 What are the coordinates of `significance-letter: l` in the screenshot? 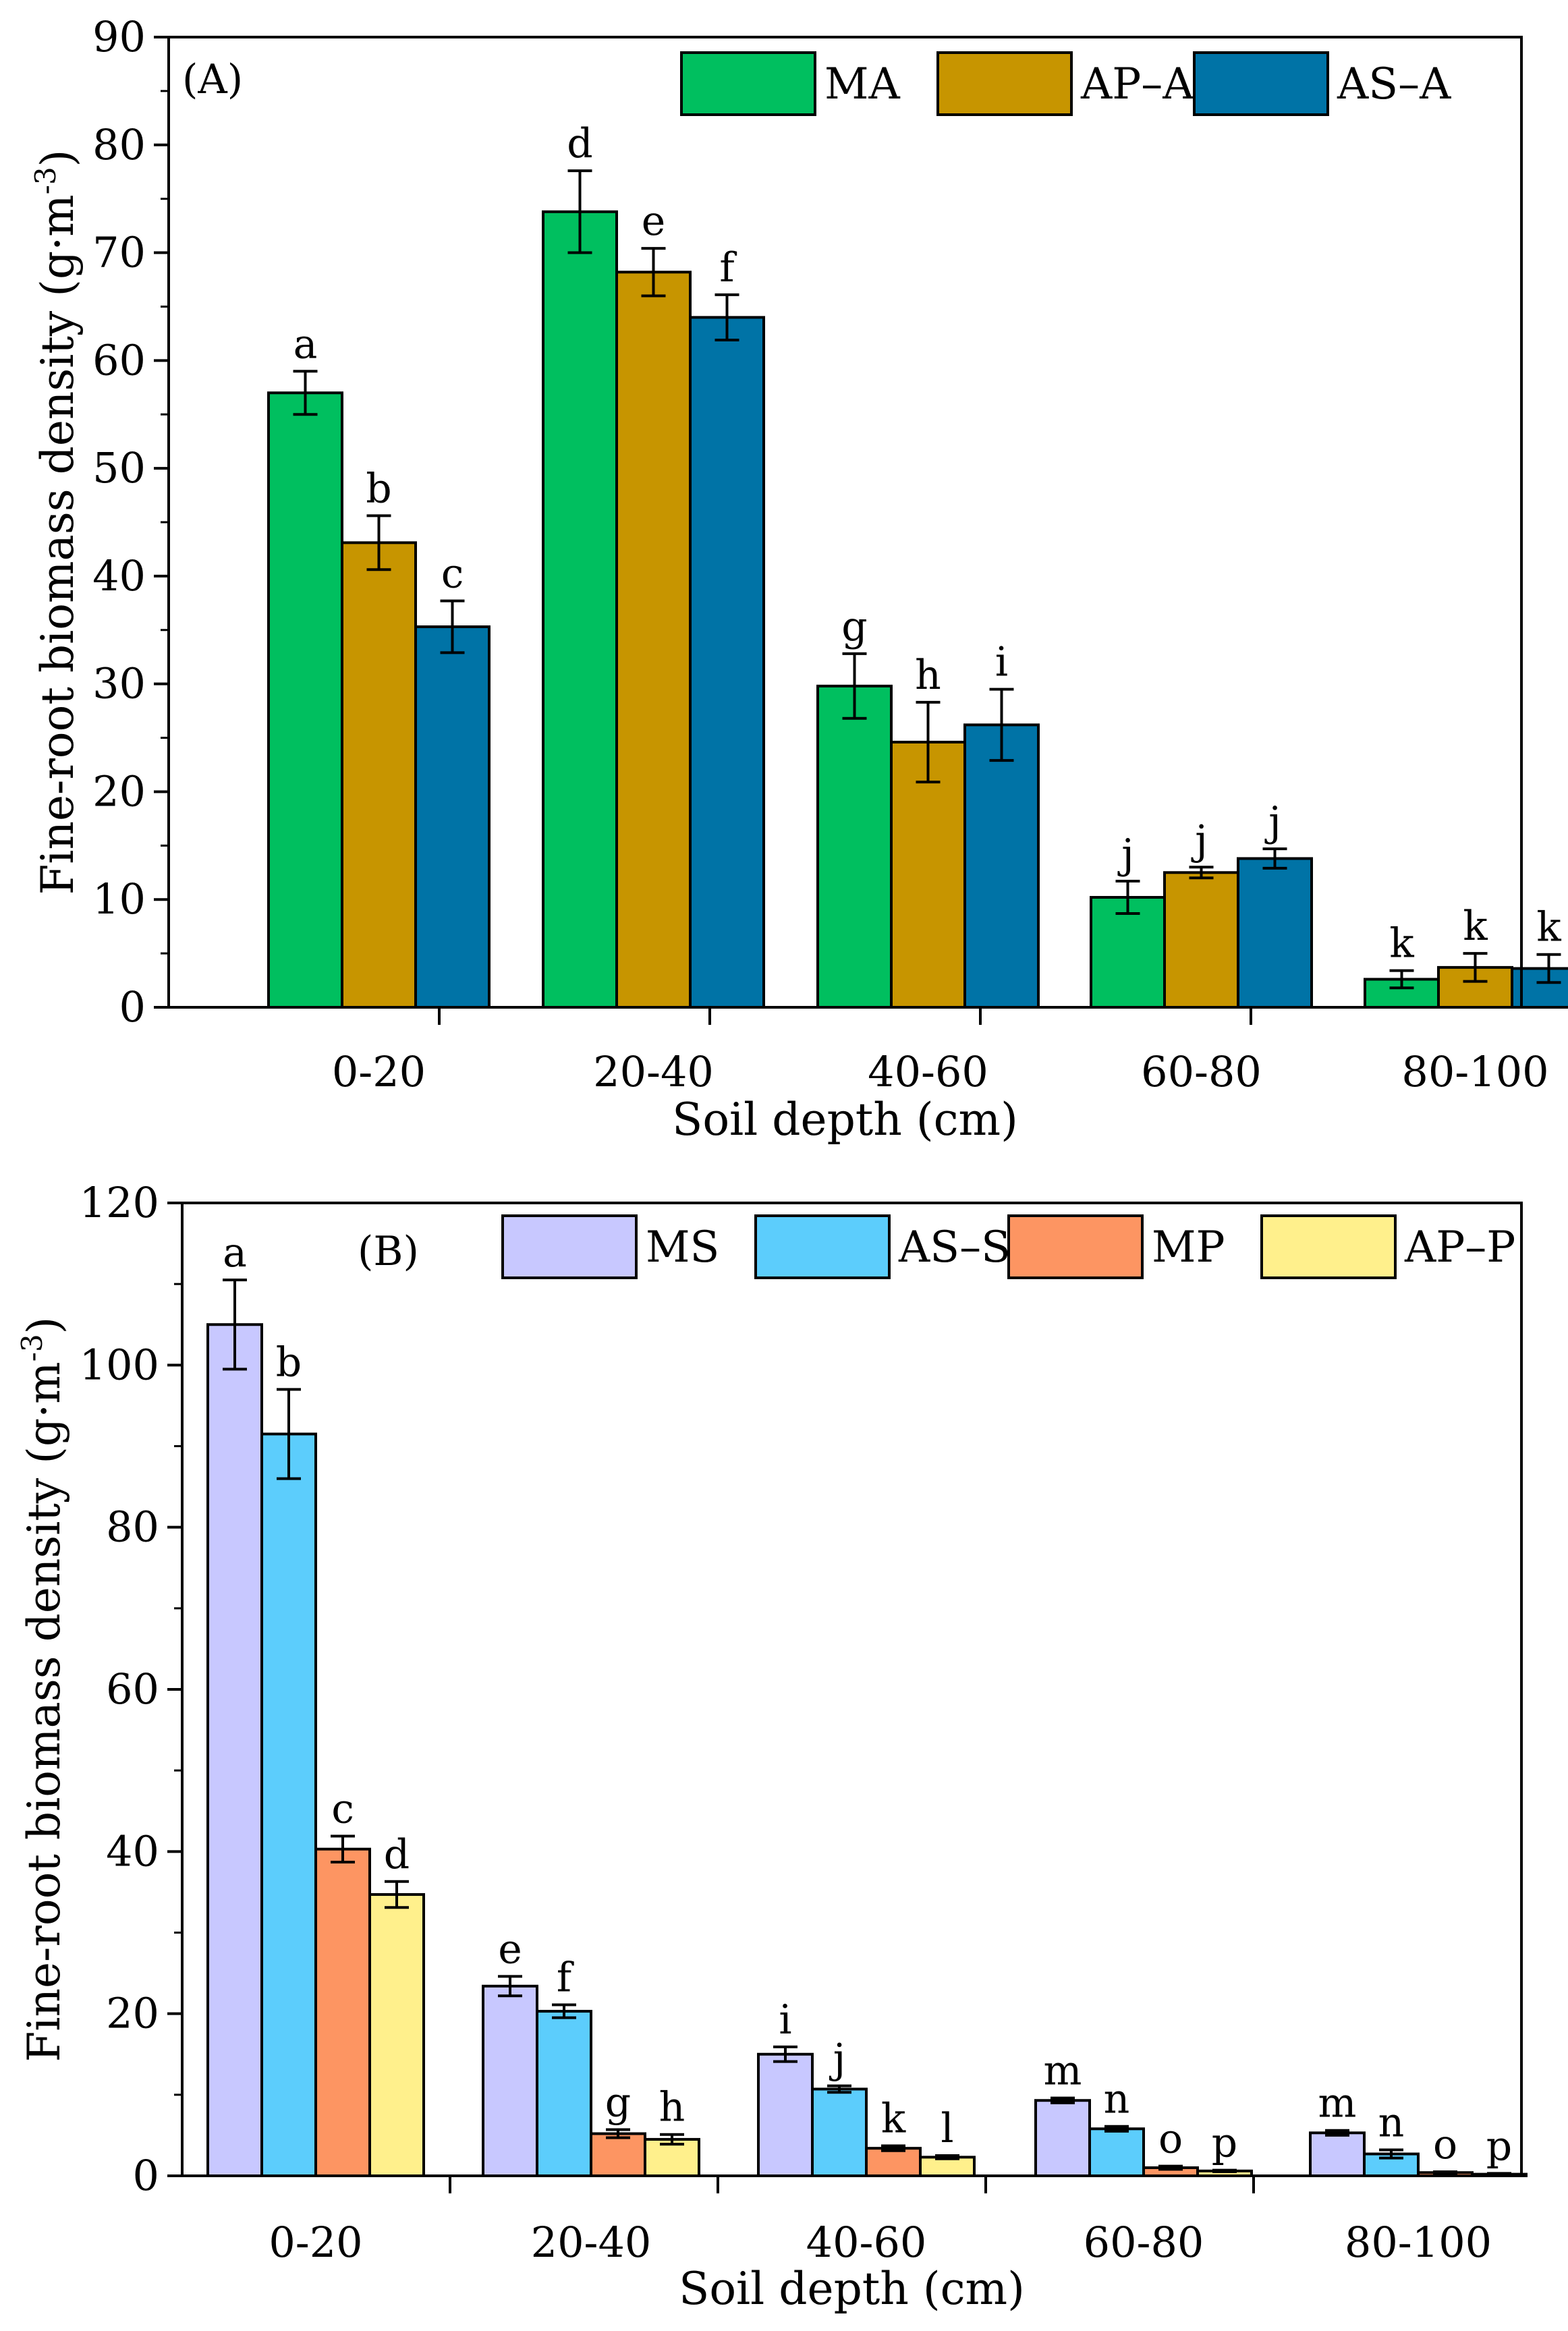 It's located at (947, 2128).